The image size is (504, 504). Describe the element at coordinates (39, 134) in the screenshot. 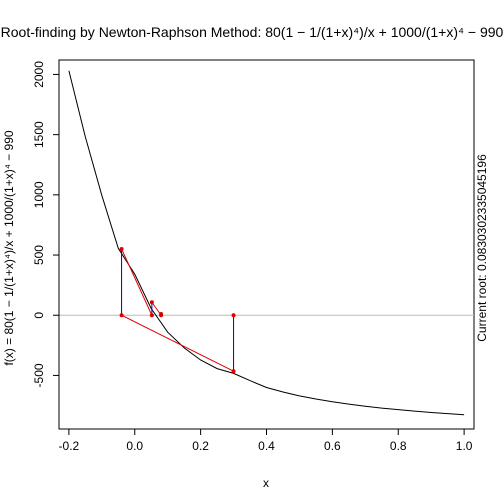

I see `y-tick-label: 1500` at that location.